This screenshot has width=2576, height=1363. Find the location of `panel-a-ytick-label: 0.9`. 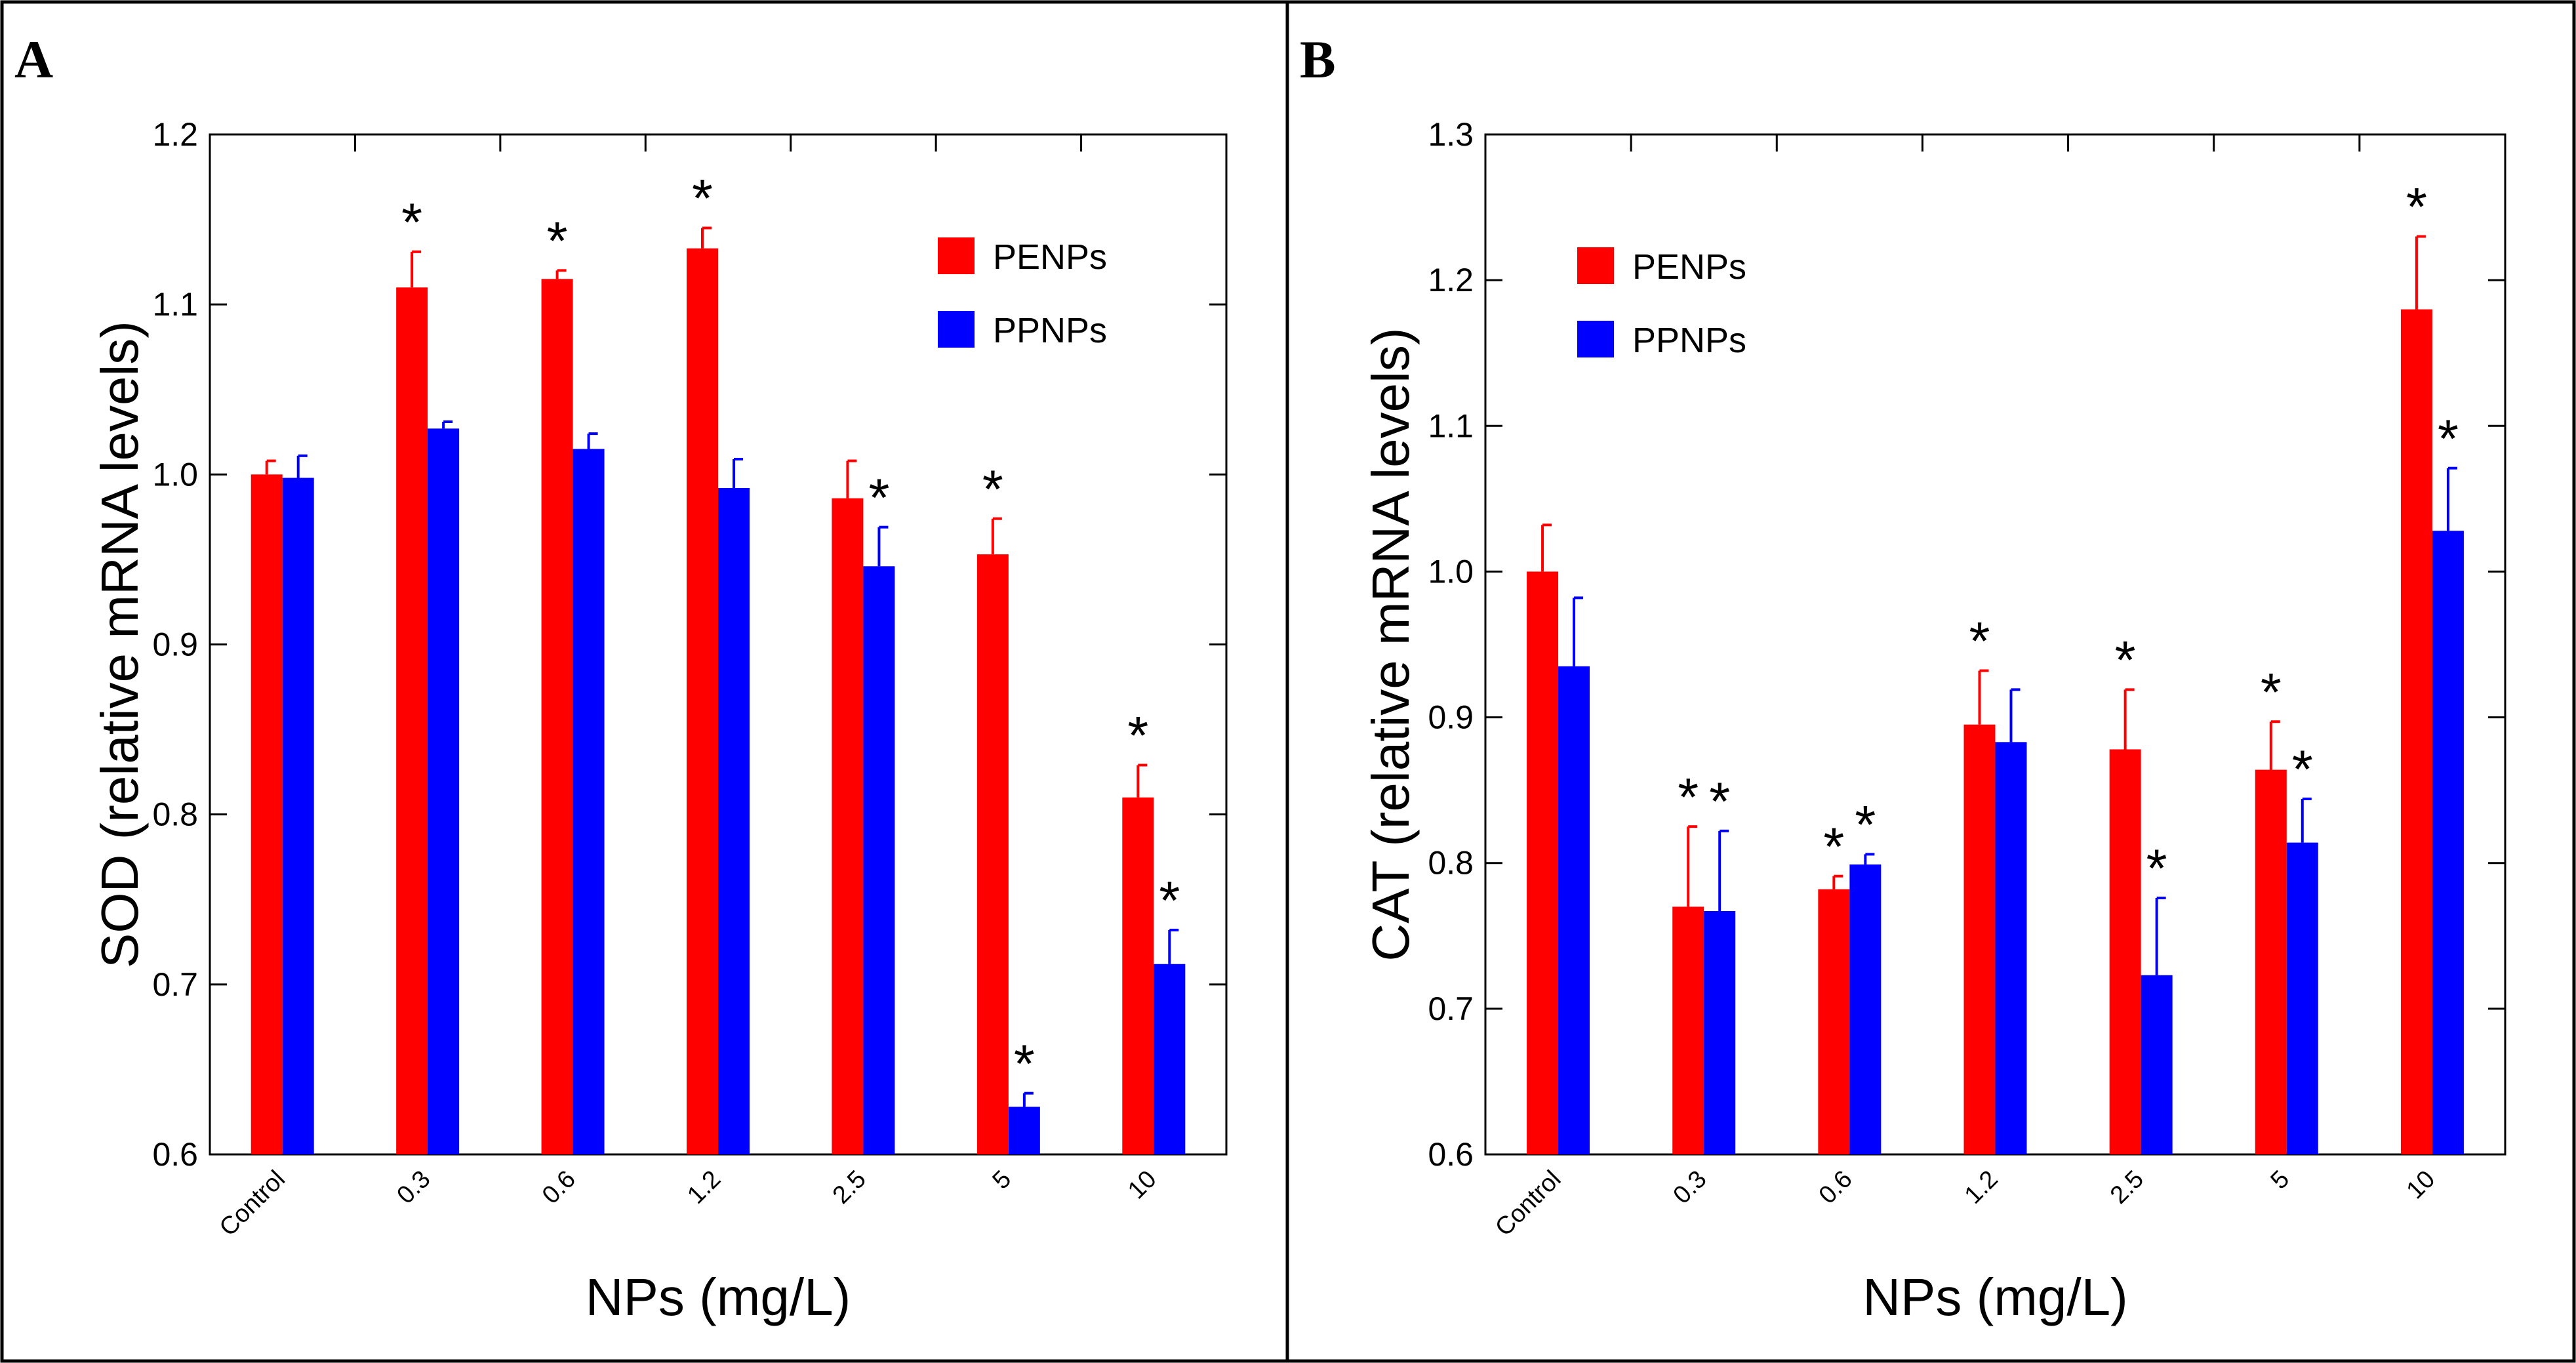

panel-a-ytick-label: 0.9 is located at coordinates (175, 644).